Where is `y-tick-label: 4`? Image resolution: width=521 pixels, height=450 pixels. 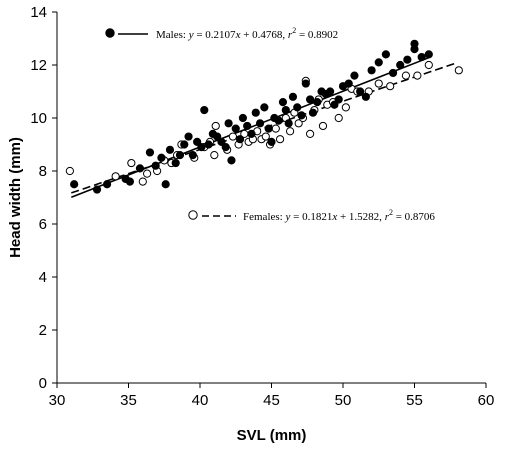 y-tick-label: 4 is located at coordinates (43, 277).